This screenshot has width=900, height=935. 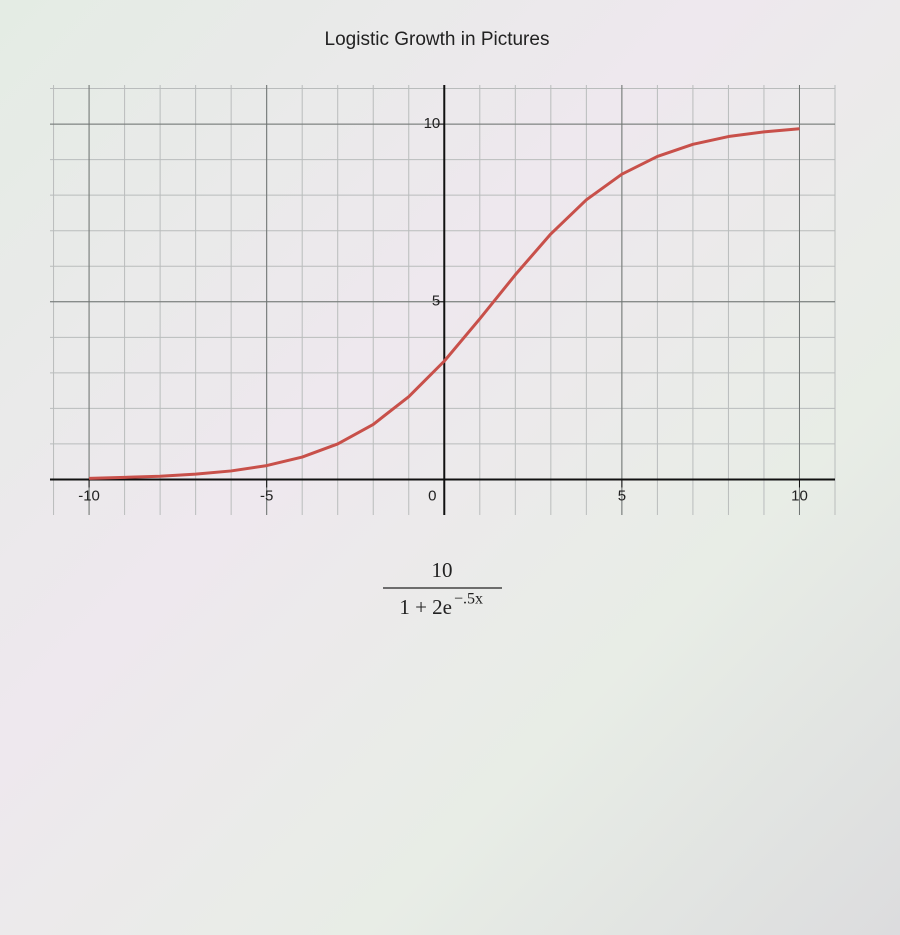 I want to click on formula-numerator: 10, so click(x=442, y=570).